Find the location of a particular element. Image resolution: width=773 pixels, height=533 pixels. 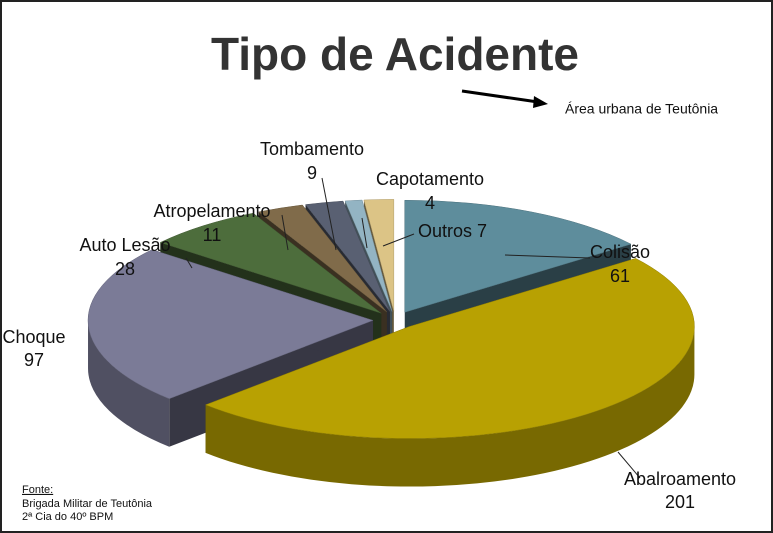

category-label: Tombamento is located at coordinates (312, 149).